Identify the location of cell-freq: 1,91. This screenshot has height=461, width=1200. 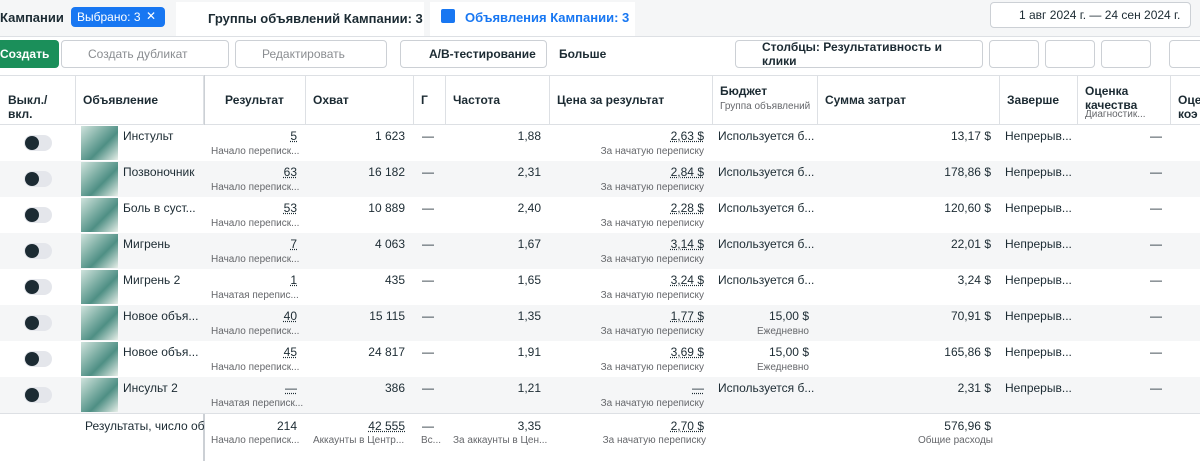
(529, 352).